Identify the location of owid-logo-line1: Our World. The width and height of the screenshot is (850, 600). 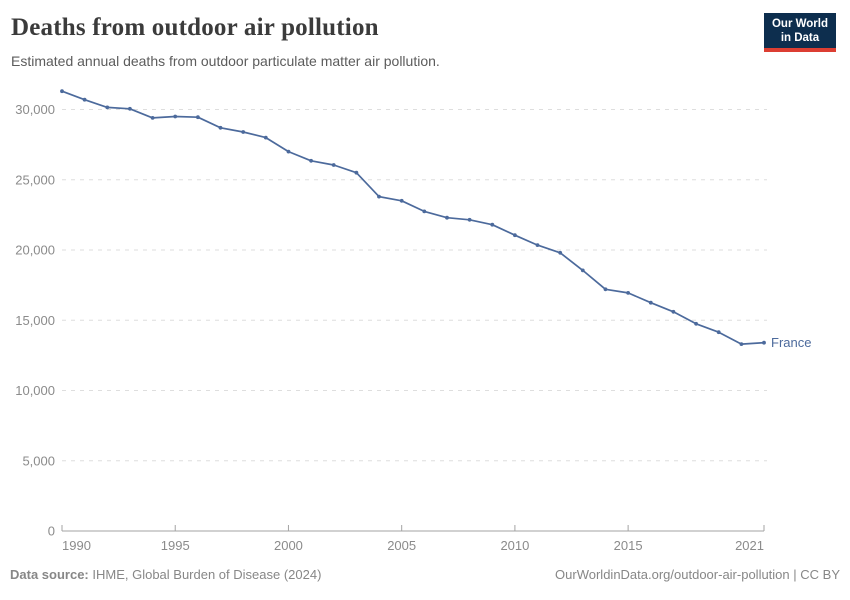
(799, 24).